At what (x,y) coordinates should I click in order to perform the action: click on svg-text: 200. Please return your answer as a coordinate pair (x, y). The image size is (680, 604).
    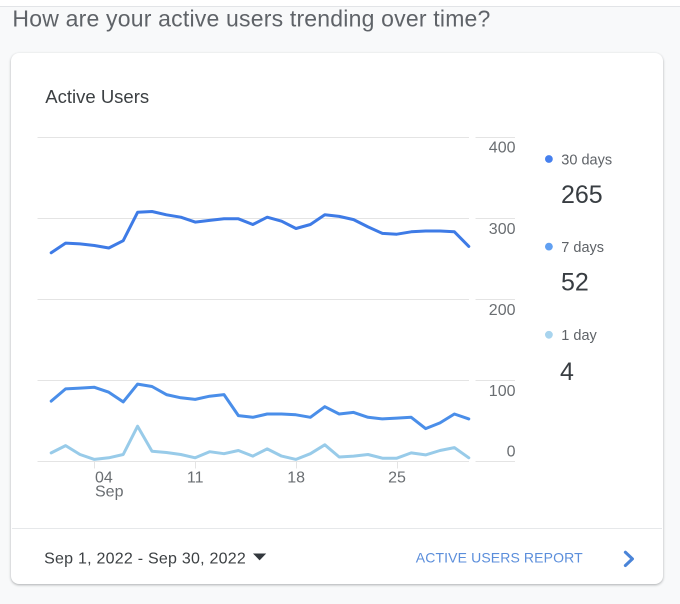
    Looking at the image, I should click on (502, 310).